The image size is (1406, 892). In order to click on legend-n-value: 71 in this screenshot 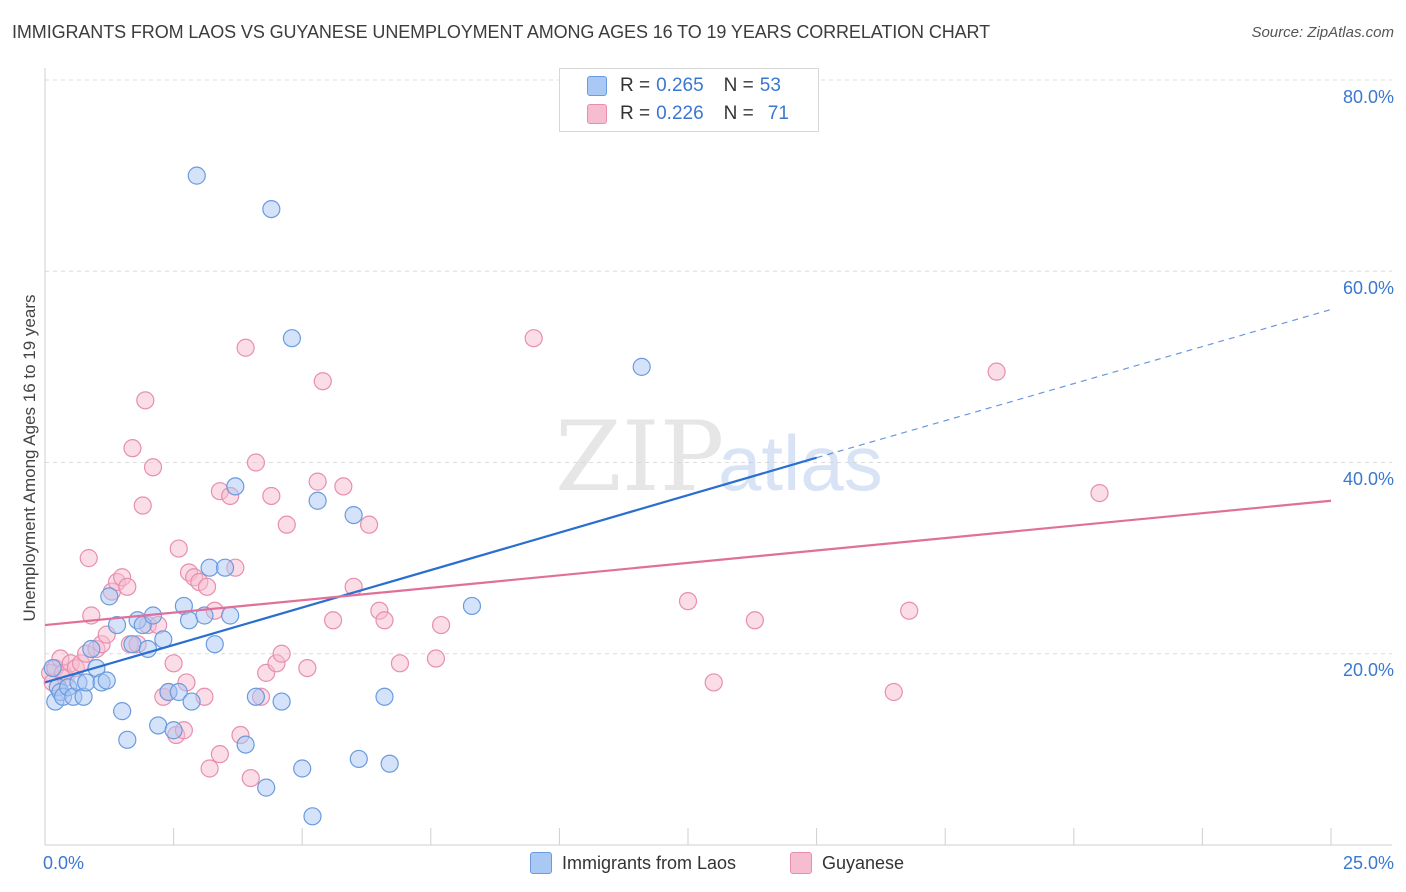, I will do `click(778, 113)`.